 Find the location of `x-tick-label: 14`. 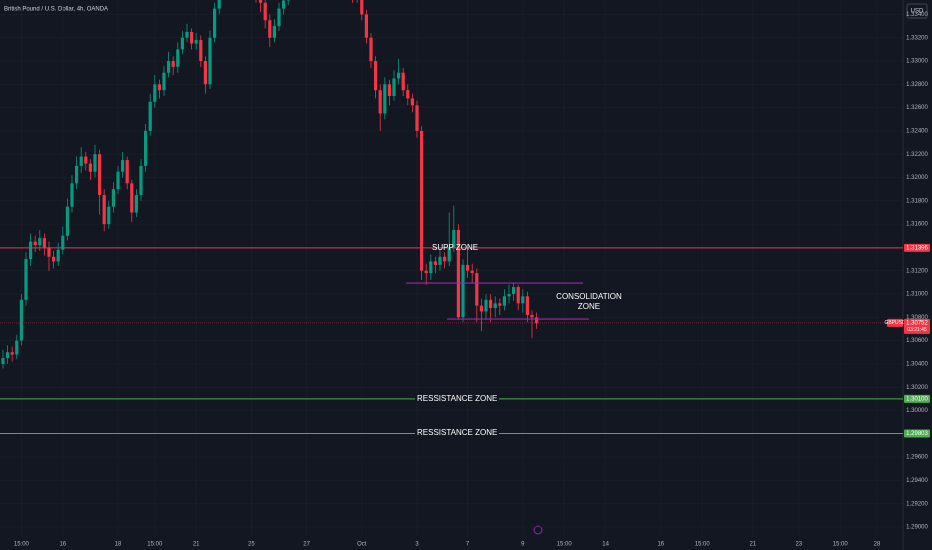

x-tick-label: 14 is located at coordinates (605, 545).